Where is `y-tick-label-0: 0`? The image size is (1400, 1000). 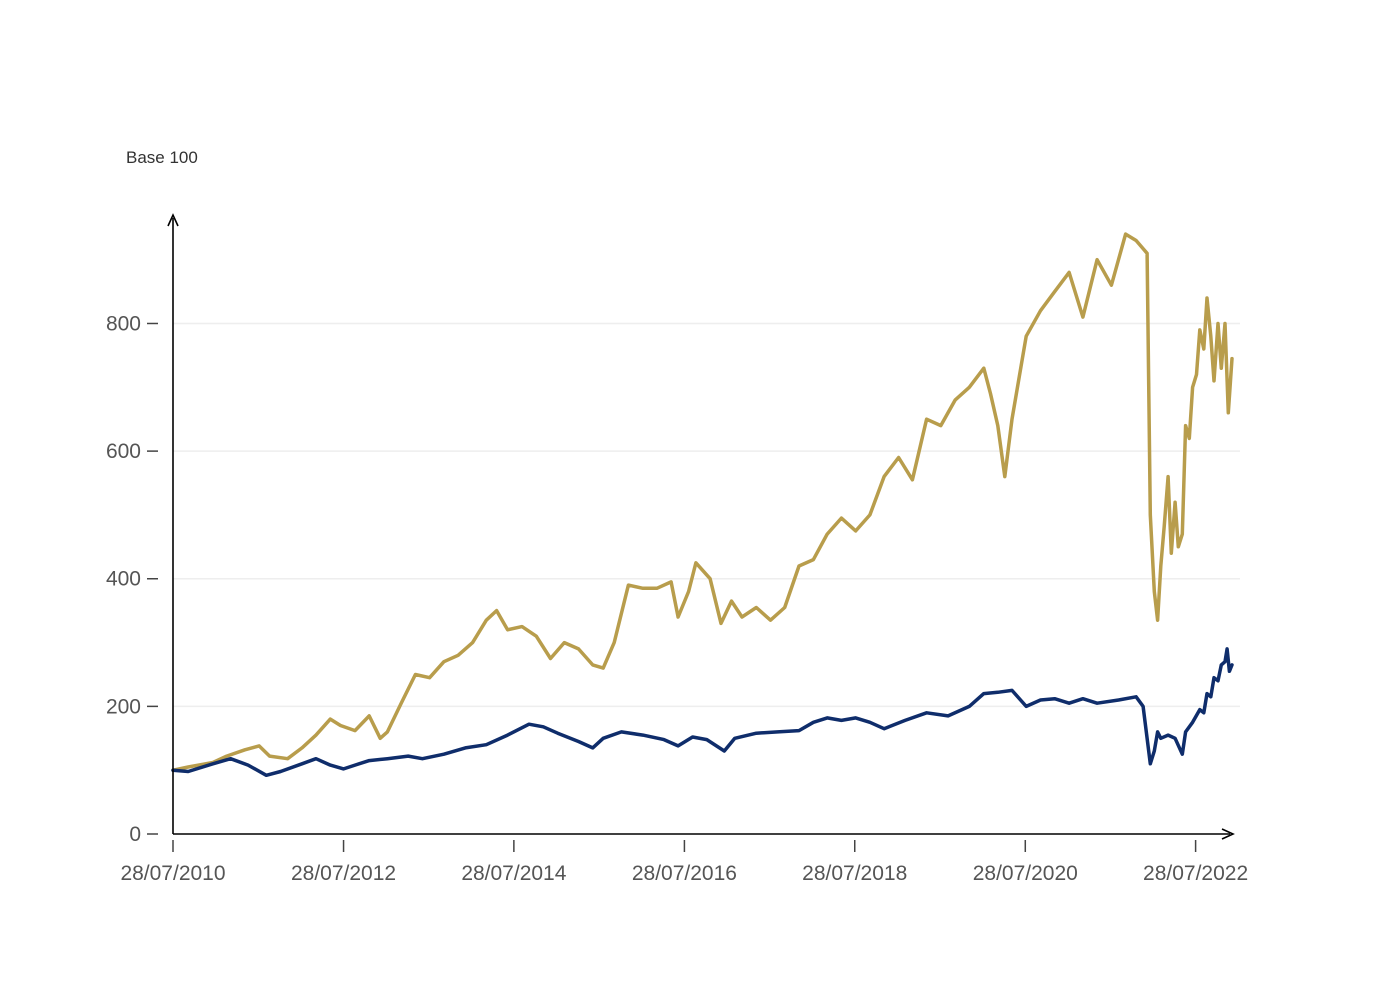
y-tick-label-0: 0 is located at coordinates (135, 834).